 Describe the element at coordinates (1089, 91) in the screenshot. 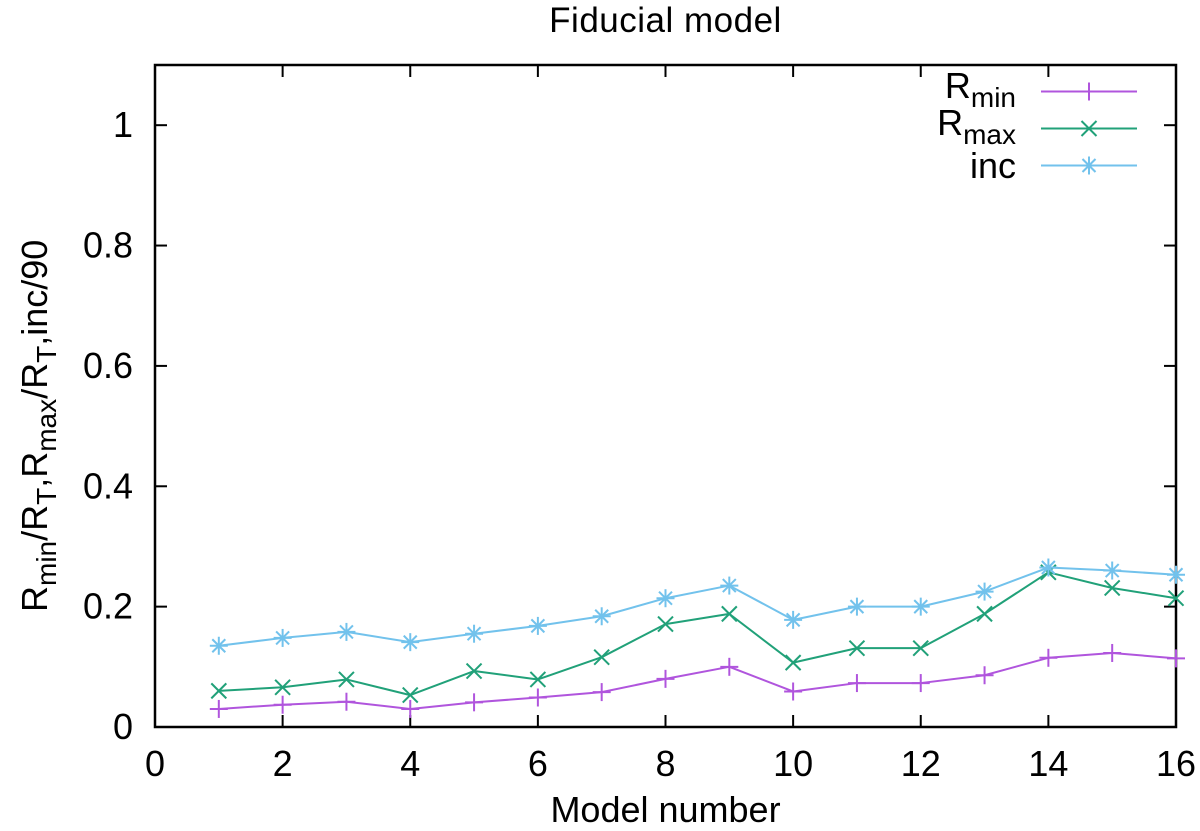

I see `legend-swatch-plus-icon` at that location.